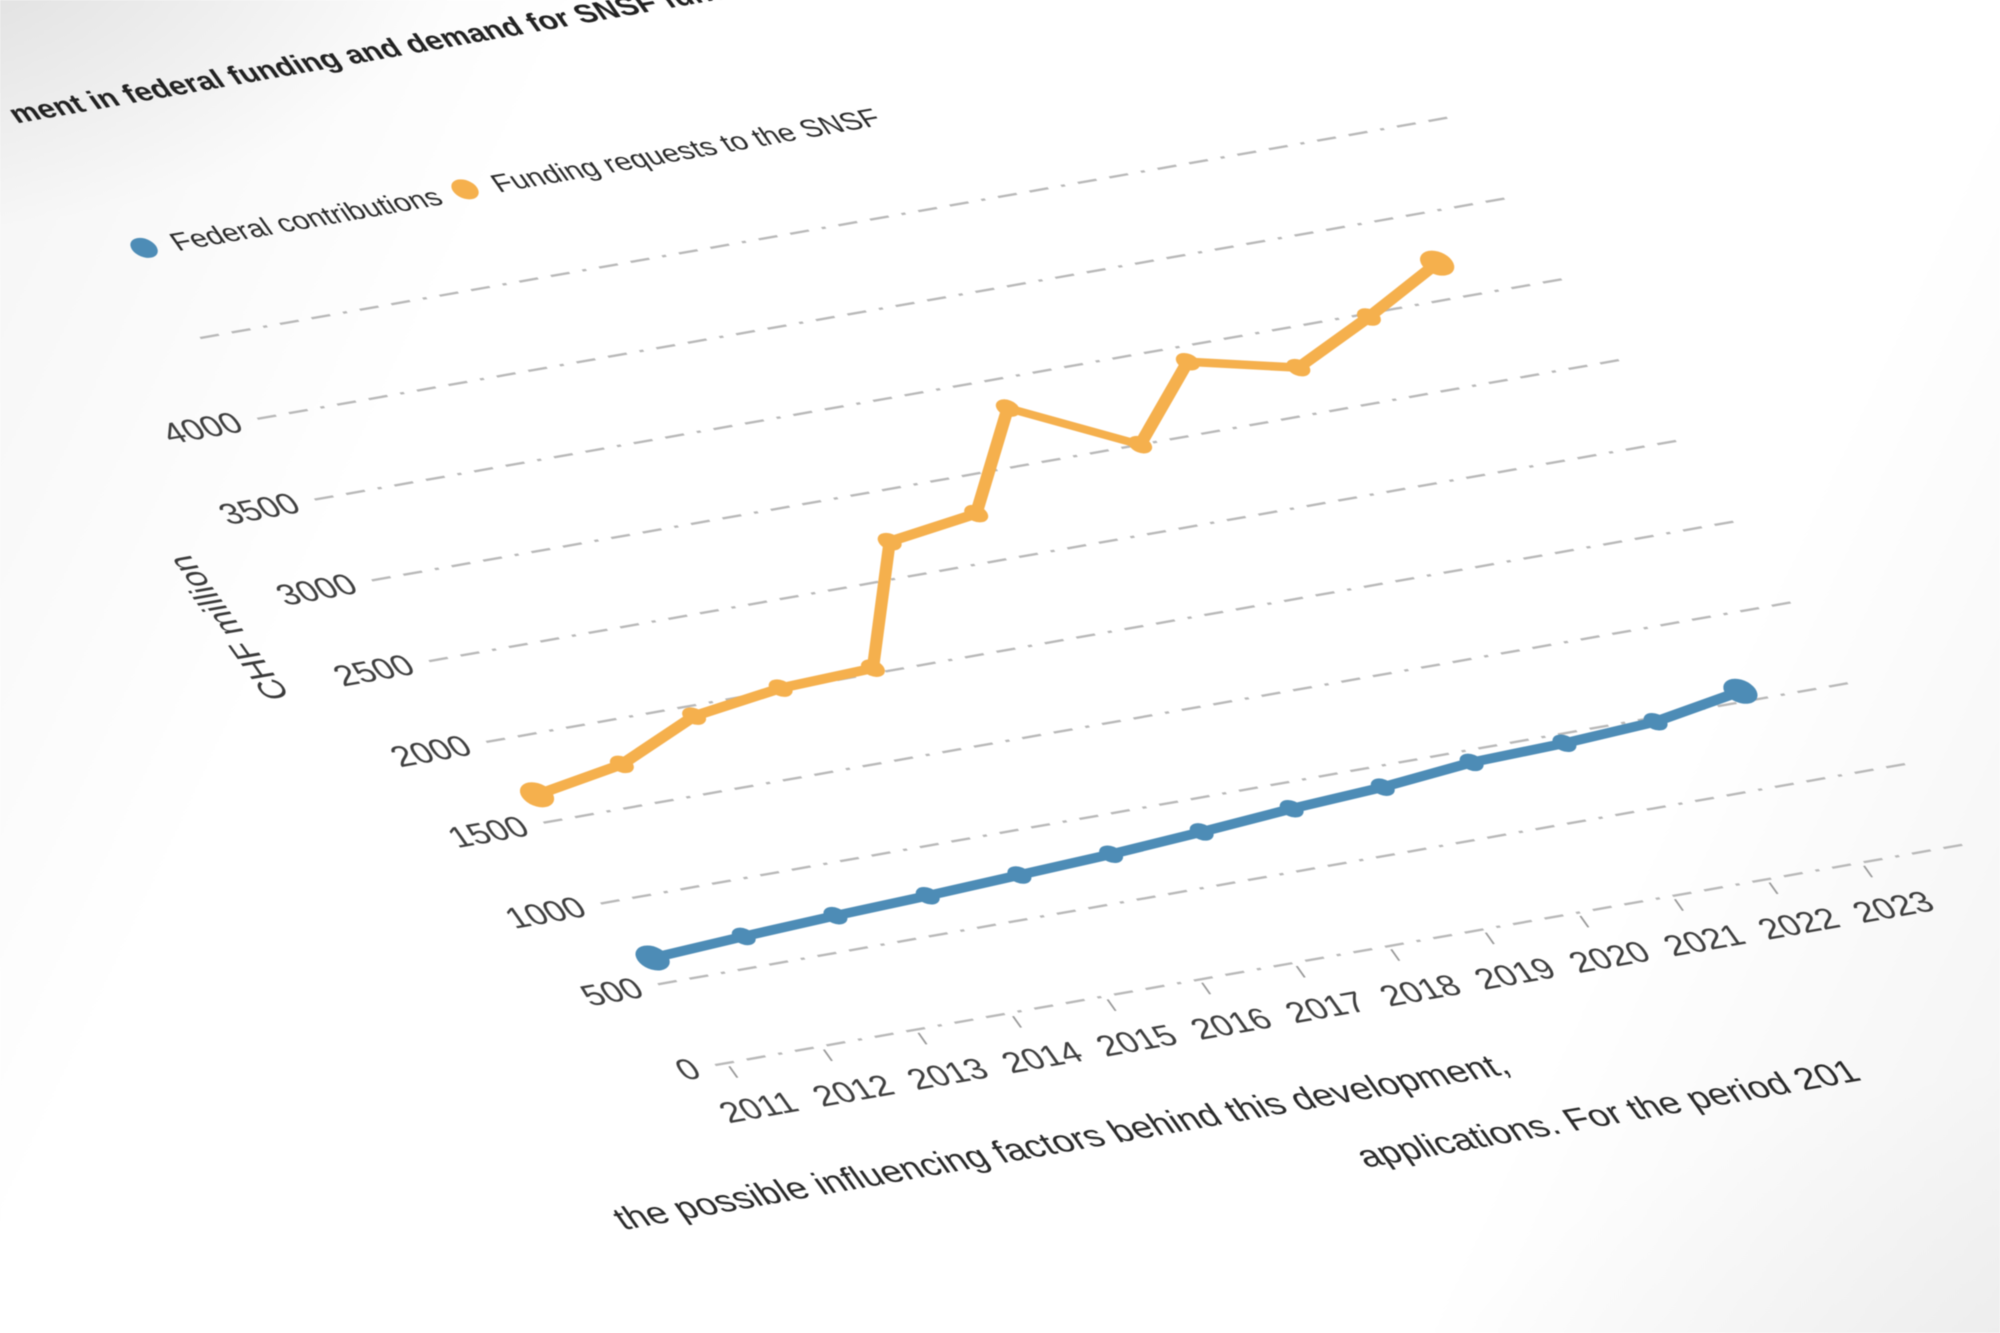 The width and height of the screenshot is (2000, 1333). What do you see at coordinates (1395, 955) in the screenshot?
I see `x-tick-2018` at bounding box center [1395, 955].